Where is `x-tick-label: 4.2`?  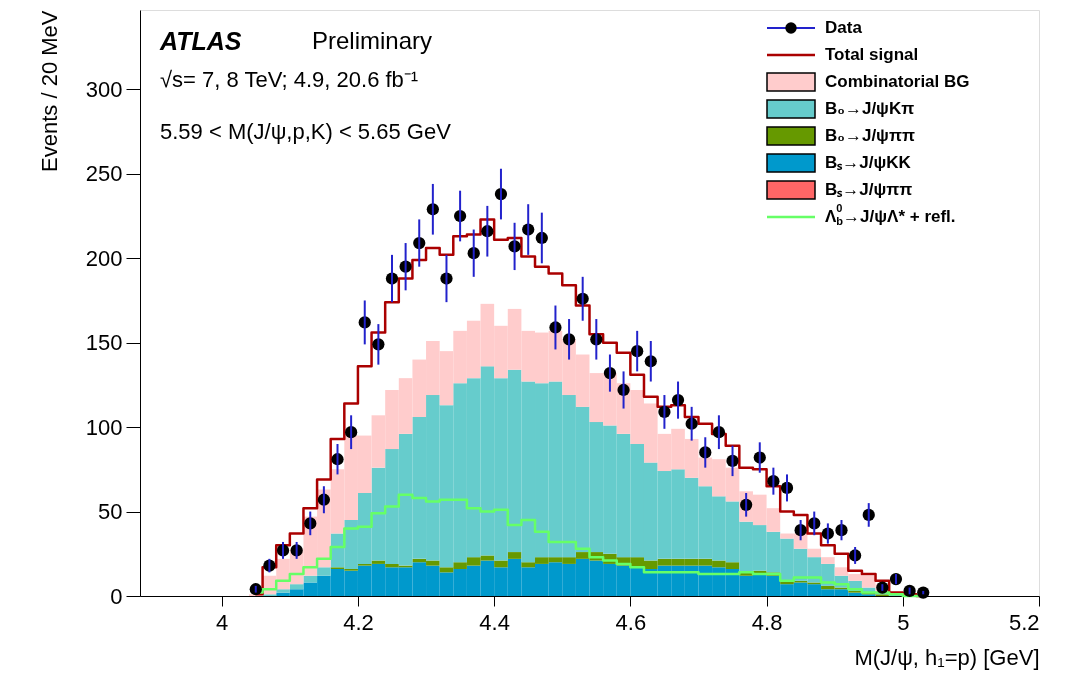
x-tick-label: 4.2 is located at coordinates (358, 622).